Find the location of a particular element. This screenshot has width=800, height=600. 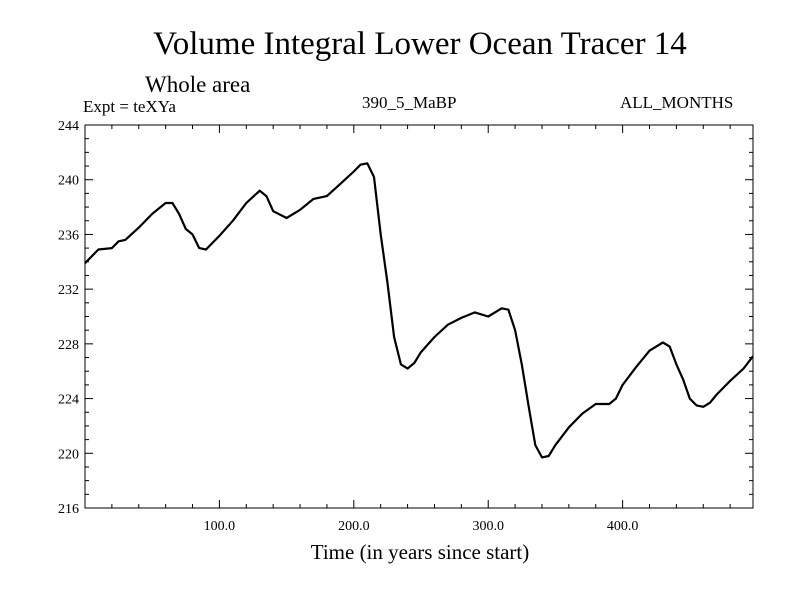

y-tick-label: 232 is located at coordinates (68, 290).